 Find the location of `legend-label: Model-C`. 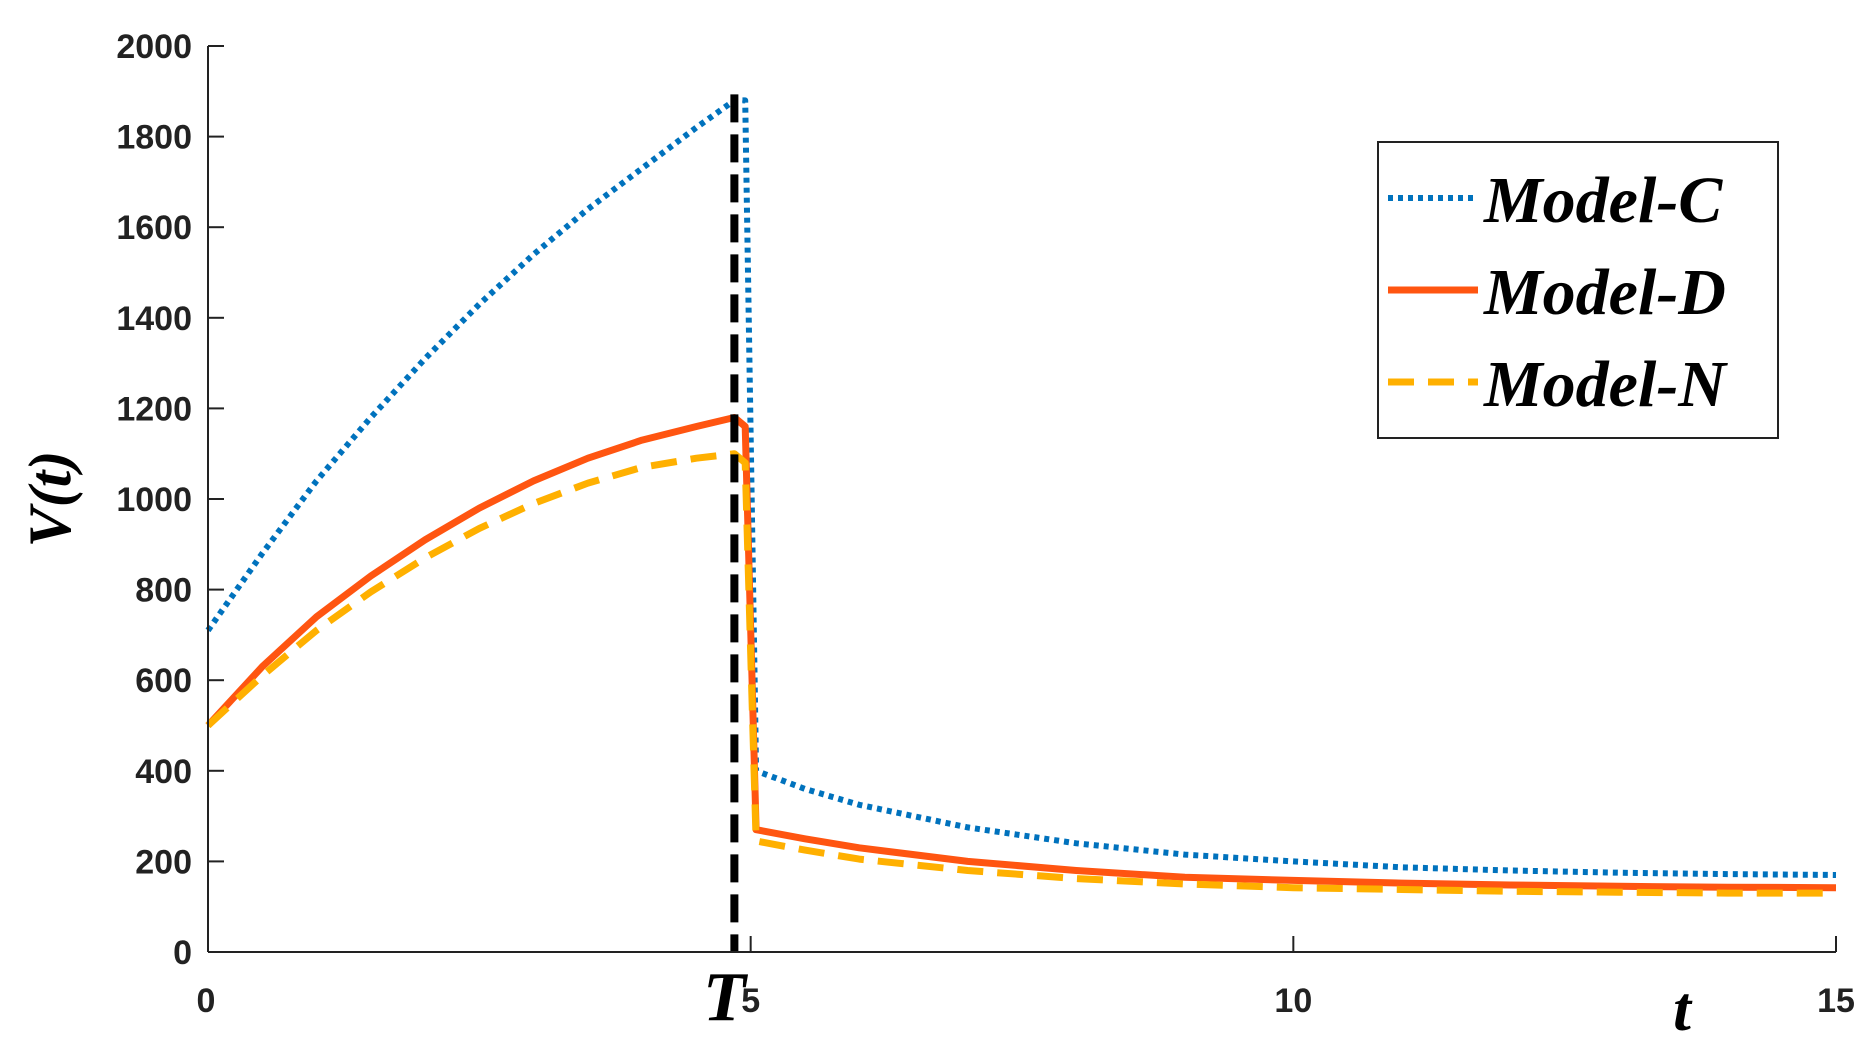

legend-label: Model-C is located at coordinates (1603, 200).